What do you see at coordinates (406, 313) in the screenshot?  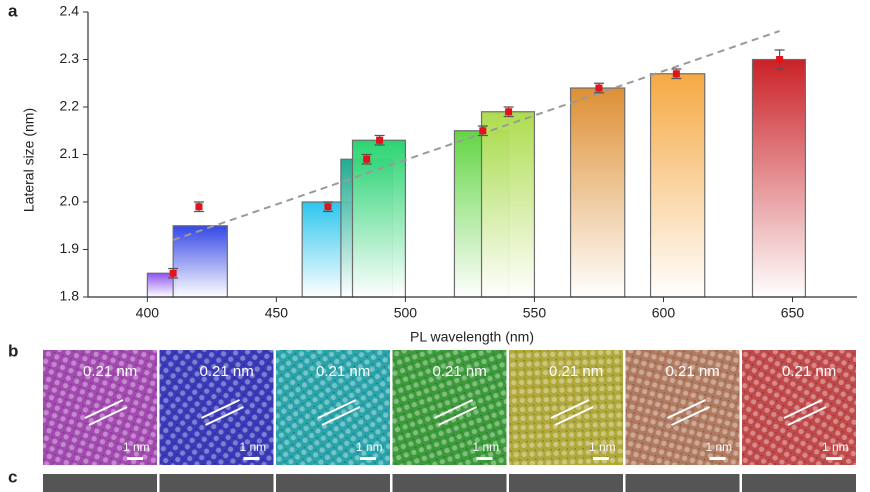 I see `x-tick-label: 500` at bounding box center [406, 313].